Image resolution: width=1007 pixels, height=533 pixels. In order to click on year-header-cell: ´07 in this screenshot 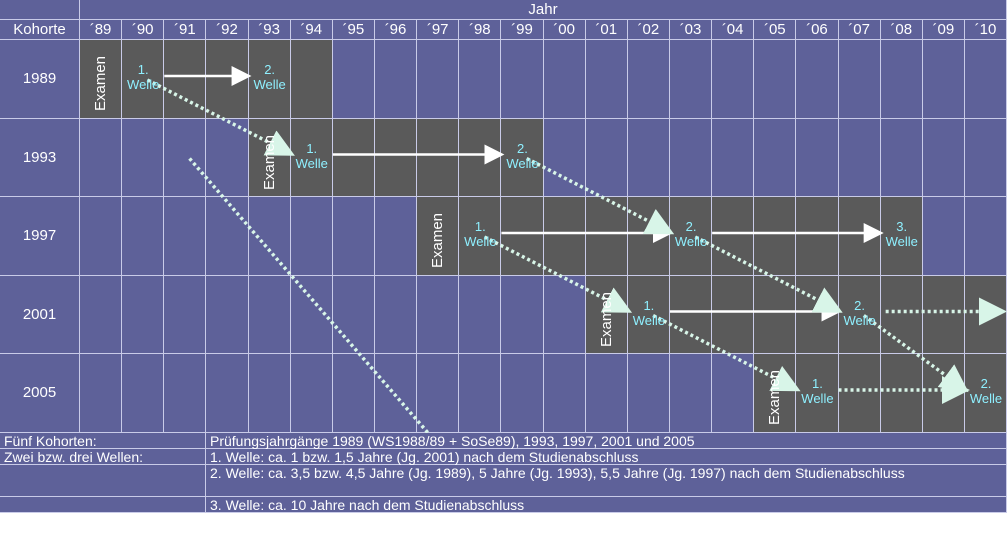, I will do `click(859, 30)`.